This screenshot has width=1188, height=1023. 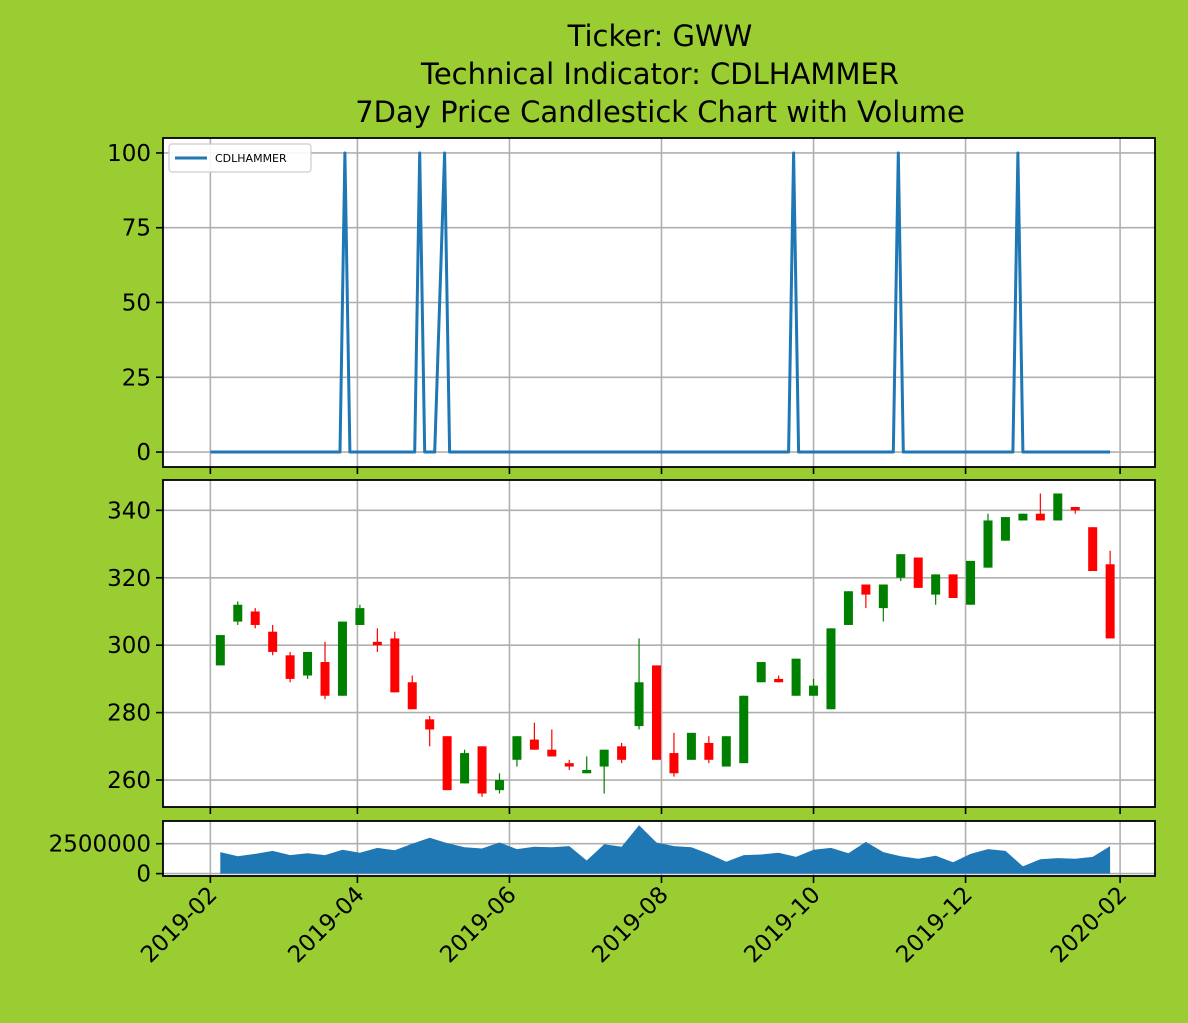 I want to click on indicator-ytick-label: 0, so click(x=143, y=453).